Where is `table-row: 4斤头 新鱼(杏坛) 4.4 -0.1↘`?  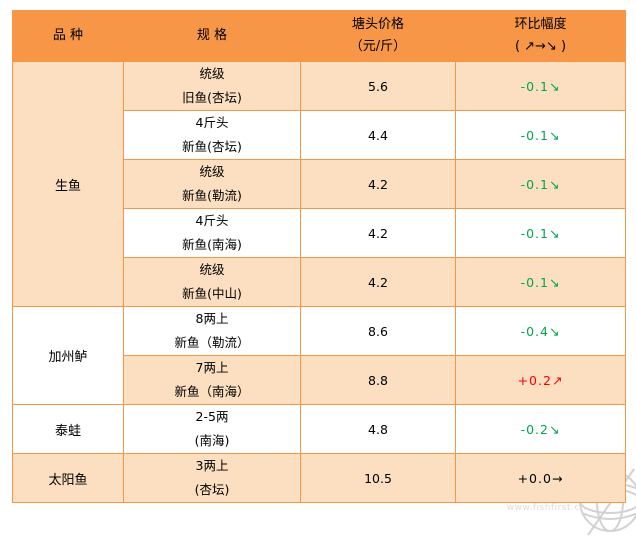
table-row: 4斤头 新鱼(杏坛) 4.4 -0.1↘ is located at coordinates (319, 135).